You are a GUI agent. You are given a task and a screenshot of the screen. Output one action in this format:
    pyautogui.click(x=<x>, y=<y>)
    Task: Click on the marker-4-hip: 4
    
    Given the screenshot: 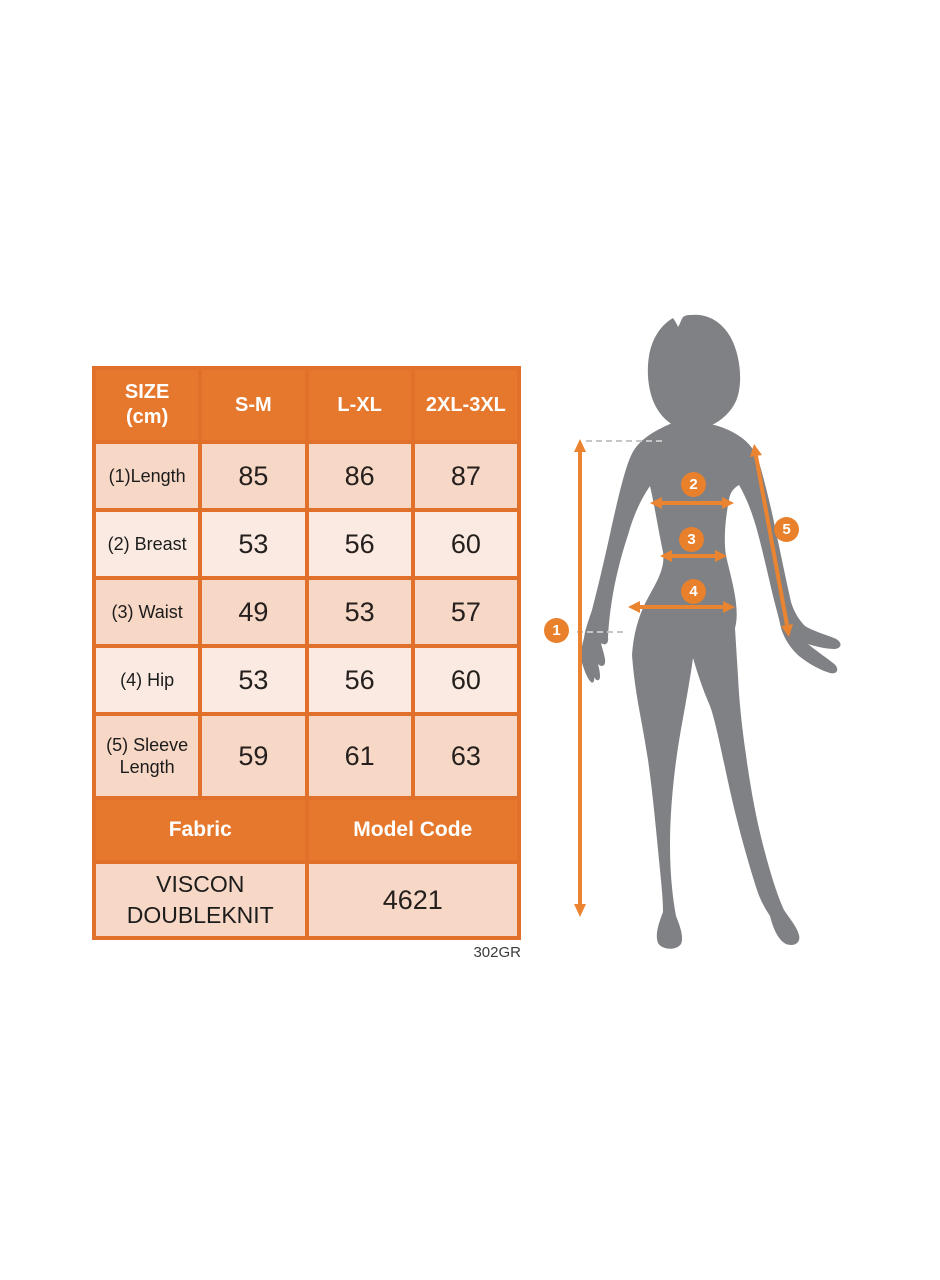 What is the action you would take?
    pyautogui.click(x=693, y=591)
    